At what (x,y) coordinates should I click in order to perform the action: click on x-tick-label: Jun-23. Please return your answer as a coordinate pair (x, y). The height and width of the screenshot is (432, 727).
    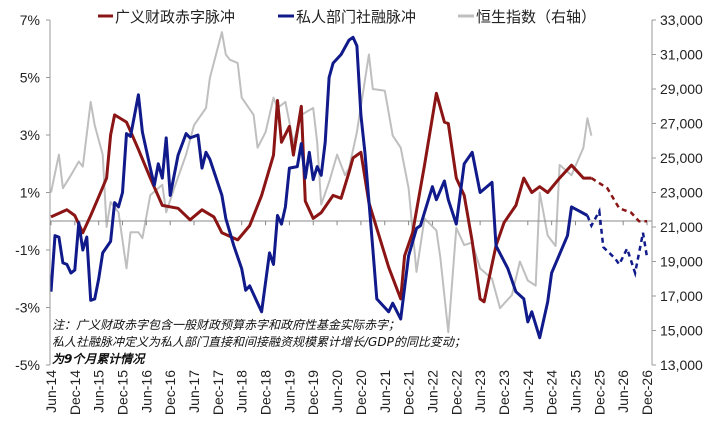
    Looking at the image, I should click on (480, 391).